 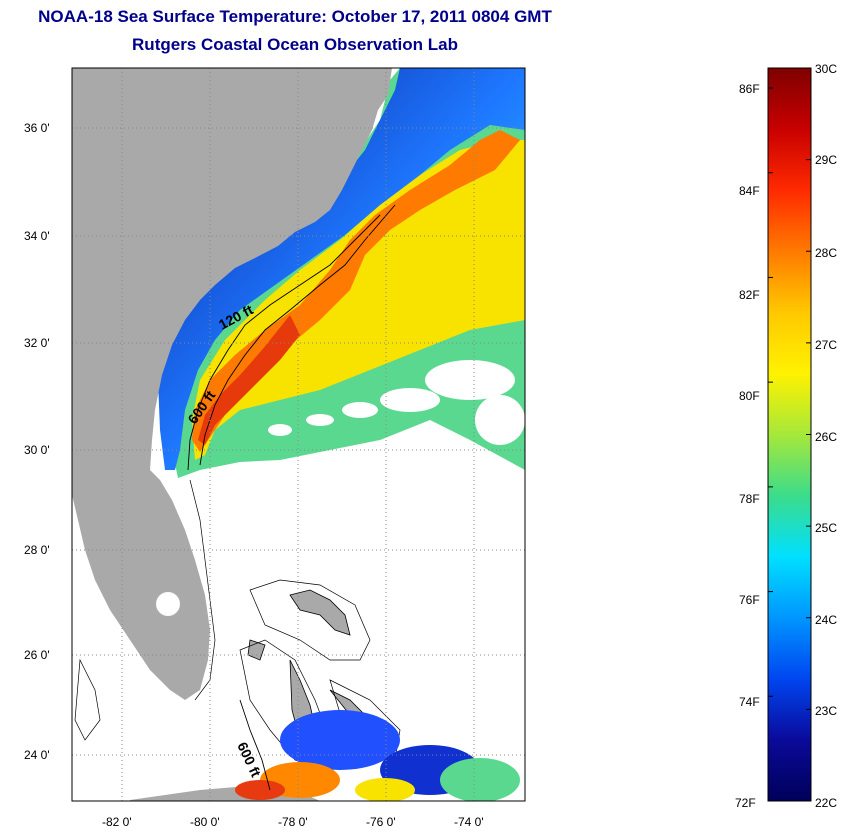 What do you see at coordinates (749, 499) in the screenshot?
I see `colorbar-f-label: 78F` at bounding box center [749, 499].